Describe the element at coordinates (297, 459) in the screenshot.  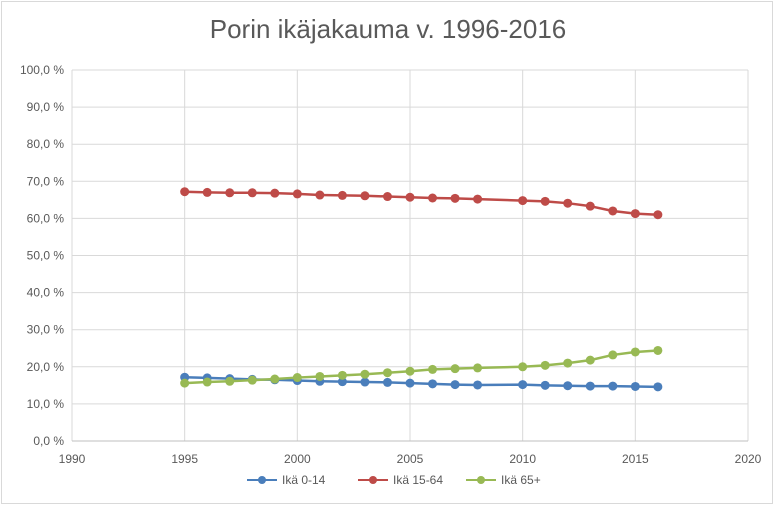
I see `x-tick-label: 2000` at that location.